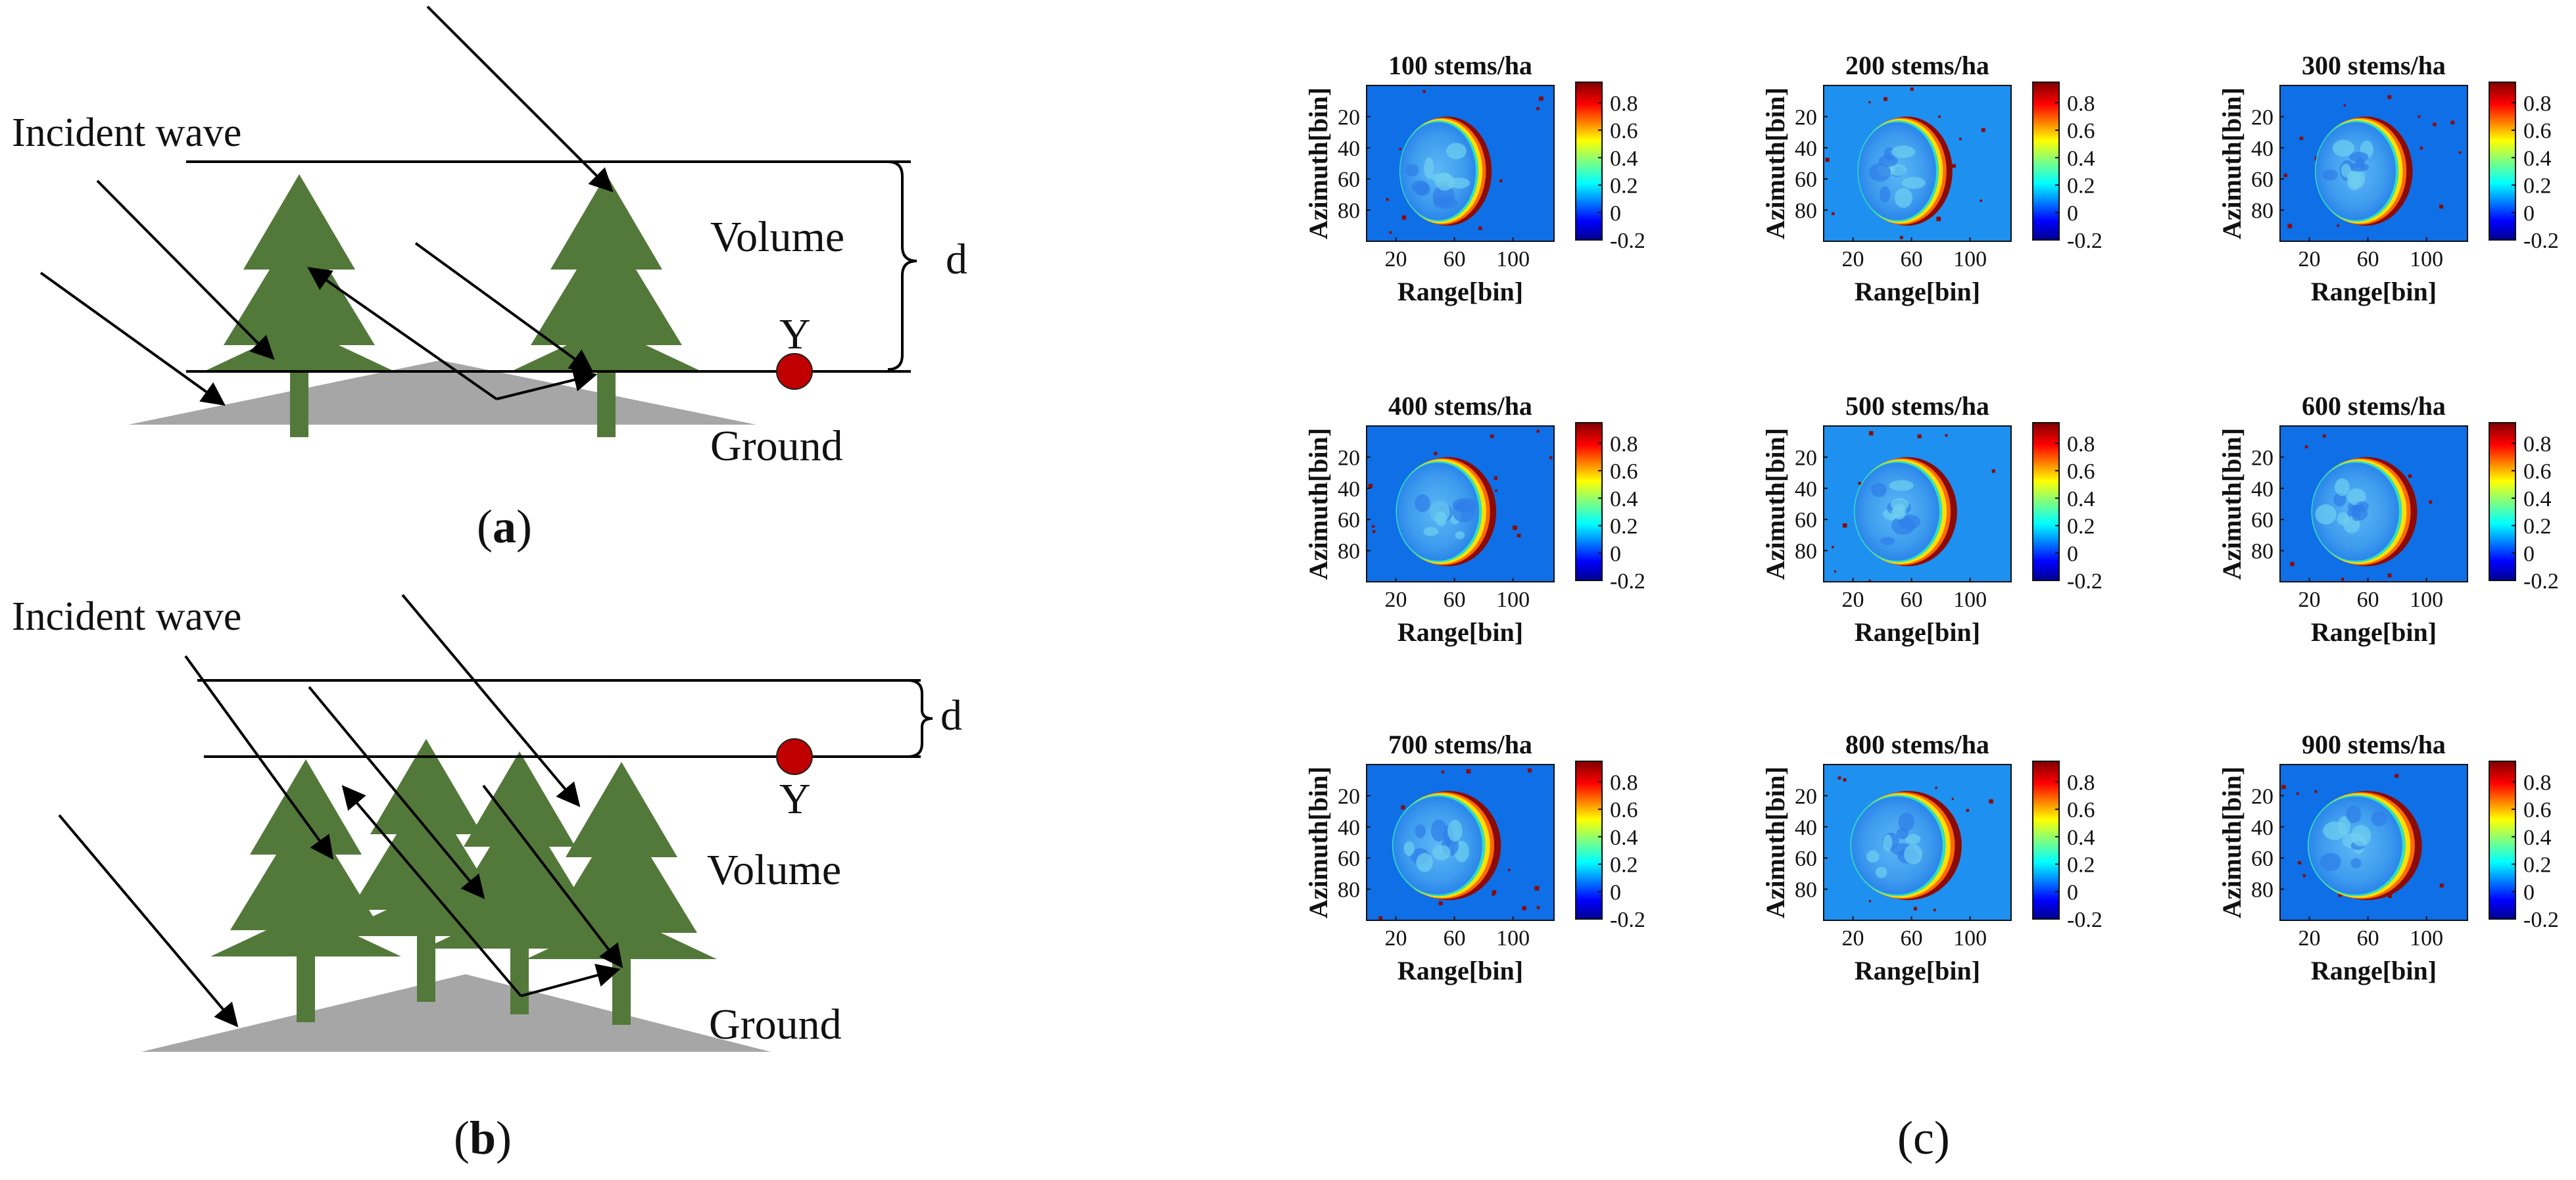 The height and width of the screenshot is (1180, 2576). What do you see at coordinates (456, 1013) in the screenshot?
I see `ground-surface` at bounding box center [456, 1013].